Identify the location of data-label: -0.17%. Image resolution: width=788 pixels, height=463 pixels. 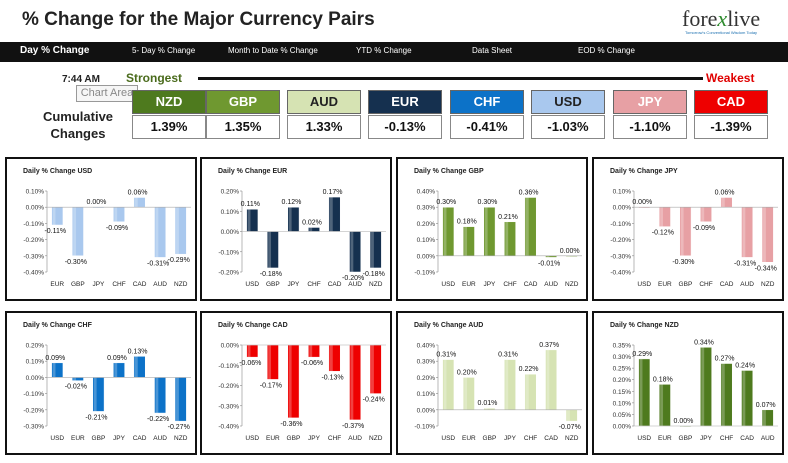
(271, 385).